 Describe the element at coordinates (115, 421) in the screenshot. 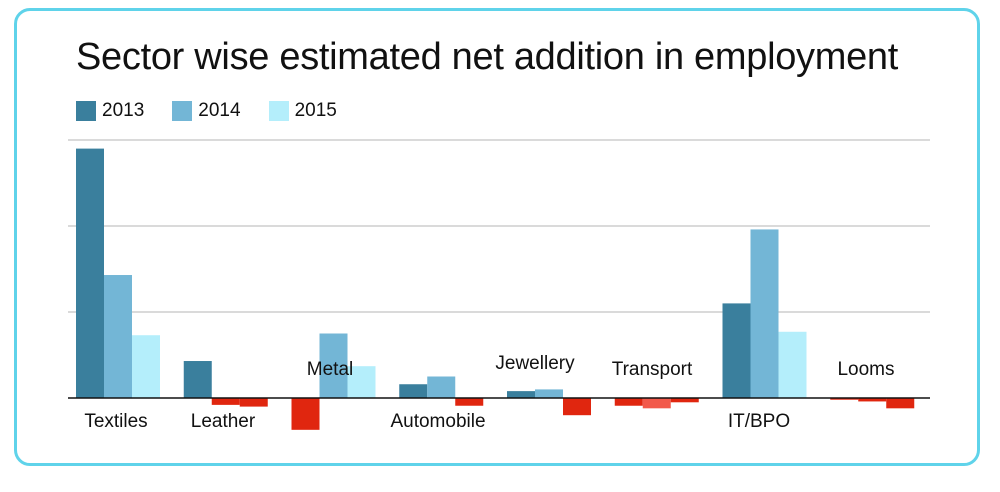

I see `category-label-textiles: Textiles` at that location.